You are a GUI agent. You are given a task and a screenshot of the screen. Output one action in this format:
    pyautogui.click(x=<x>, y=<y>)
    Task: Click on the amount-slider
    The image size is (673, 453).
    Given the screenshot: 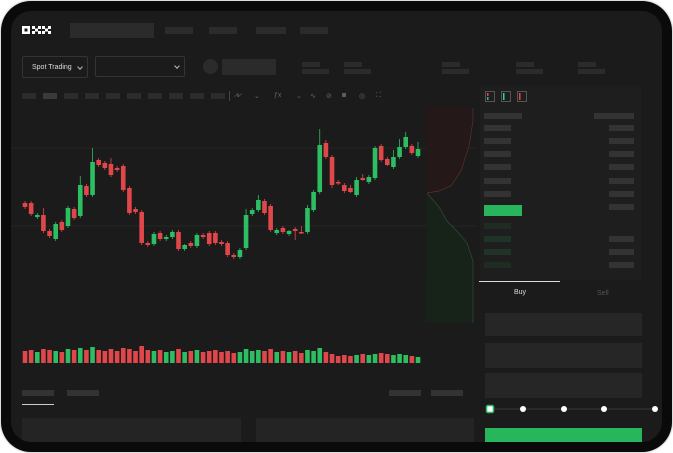 What is the action you would take?
    pyautogui.click(x=571, y=409)
    